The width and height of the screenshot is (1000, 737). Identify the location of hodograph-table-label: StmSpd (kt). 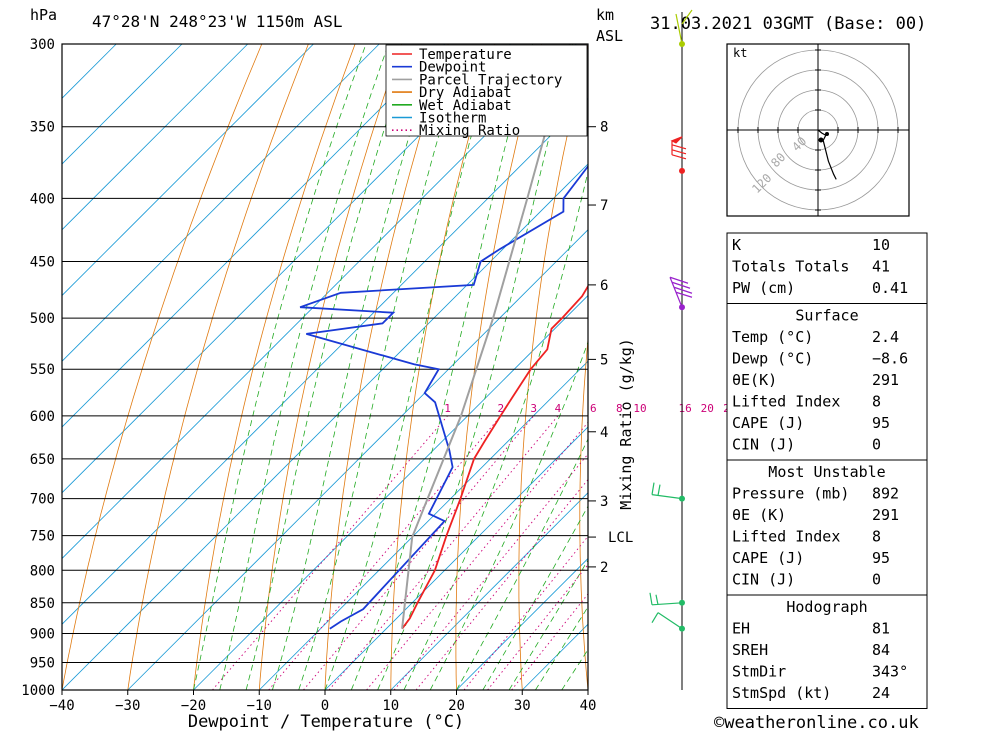
(781, 693).